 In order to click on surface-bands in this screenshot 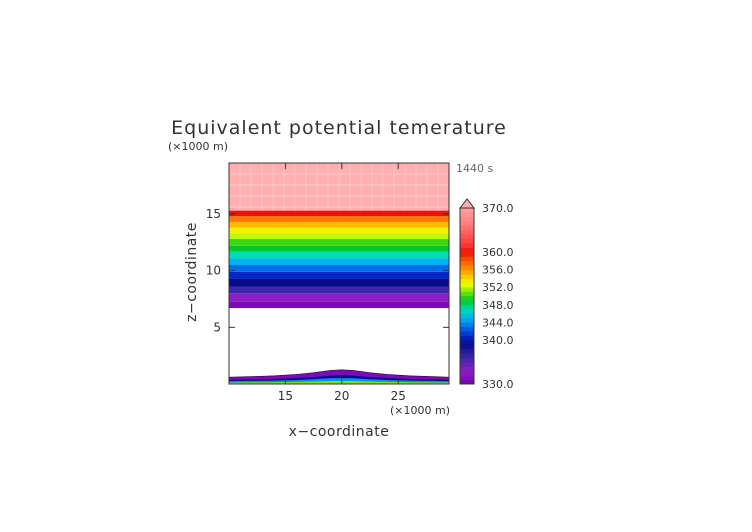, I will do `click(339, 377)`.